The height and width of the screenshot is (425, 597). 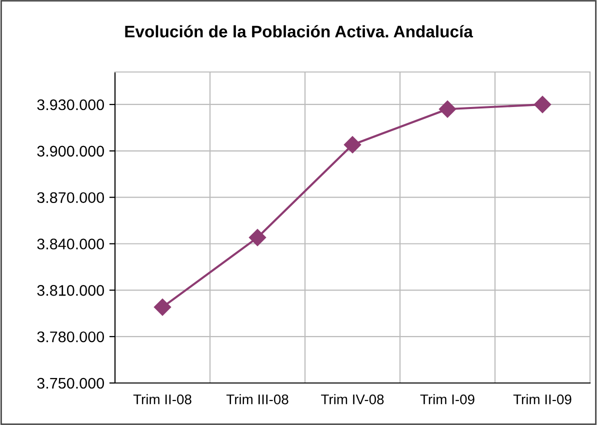 I want to click on x-tick-label: Trim III-08, so click(x=257, y=399).